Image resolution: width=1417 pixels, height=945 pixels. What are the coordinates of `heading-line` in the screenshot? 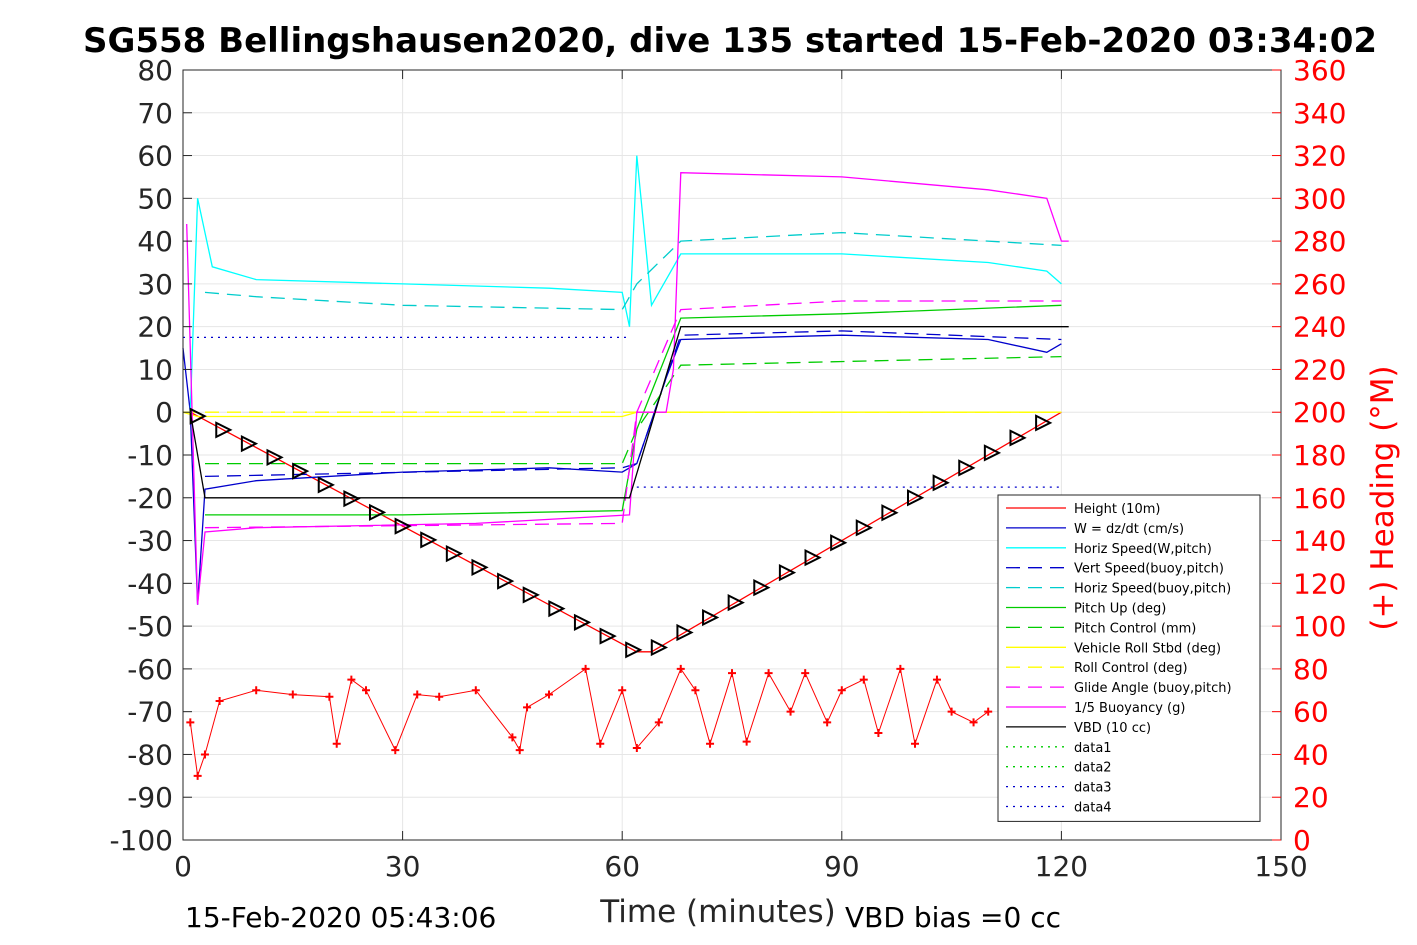 It's located at (589, 721).